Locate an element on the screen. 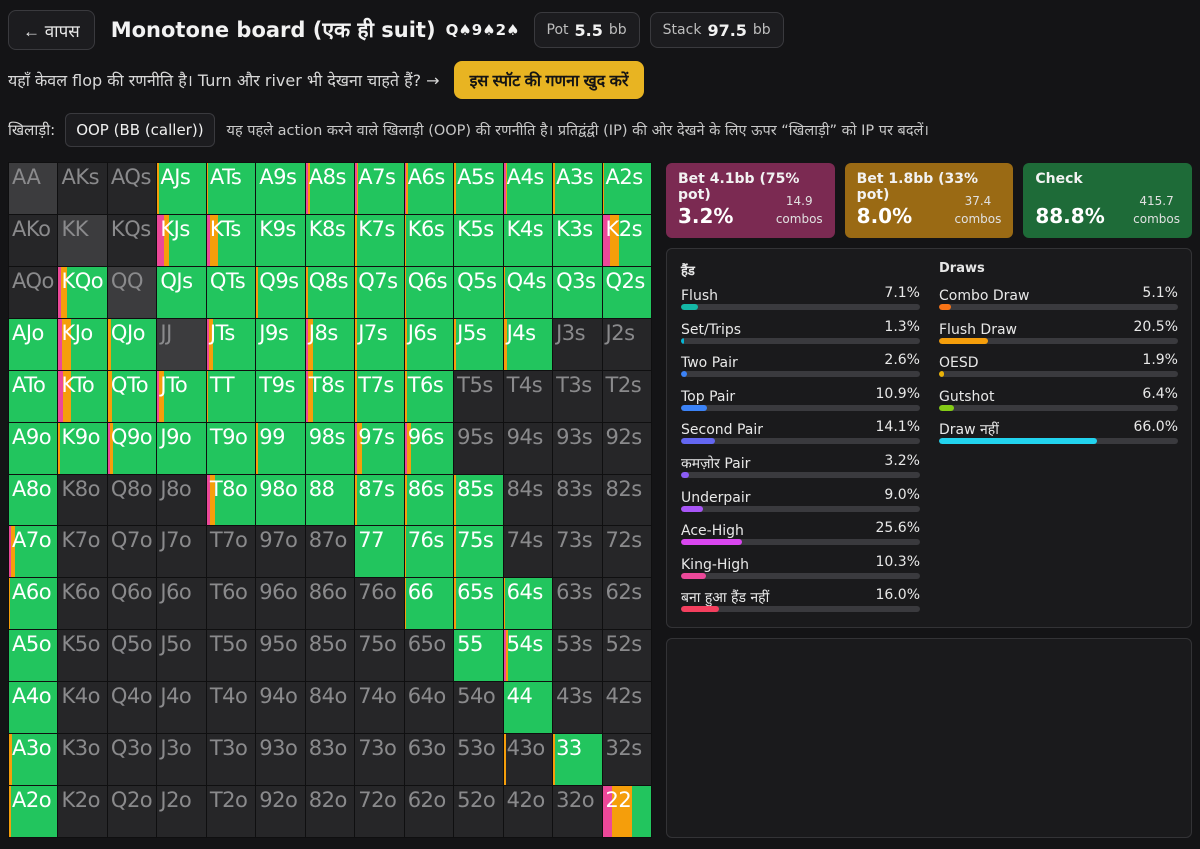  range-cell: 53o is located at coordinates (478, 760).